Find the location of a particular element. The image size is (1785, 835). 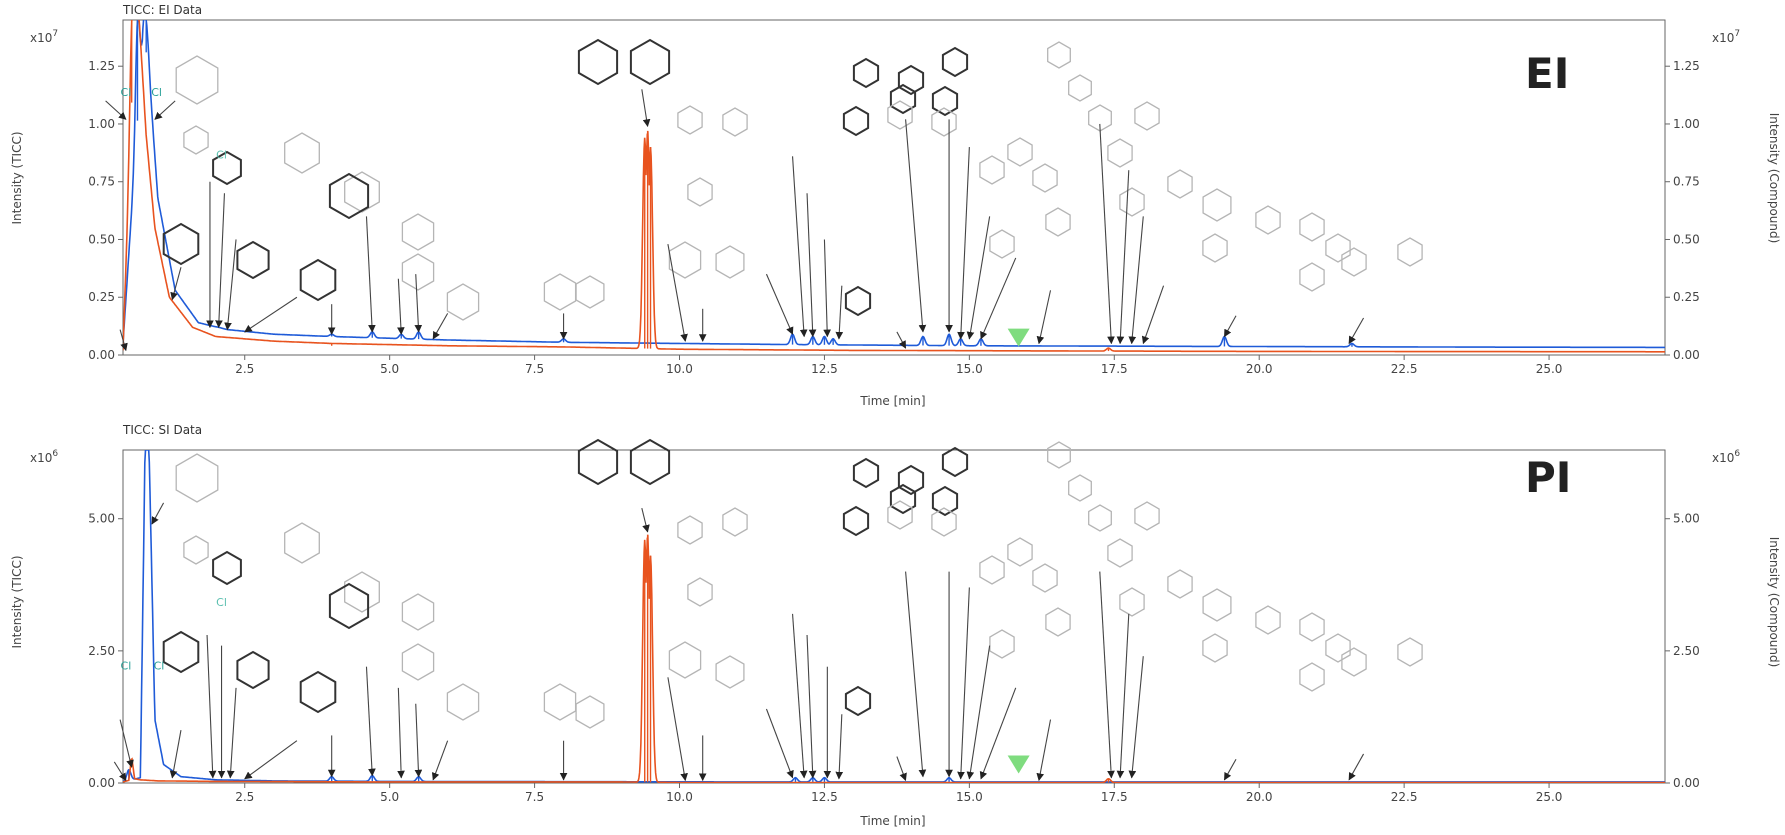

x-tick-label: 20.0 is located at coordinates (1259, 369).